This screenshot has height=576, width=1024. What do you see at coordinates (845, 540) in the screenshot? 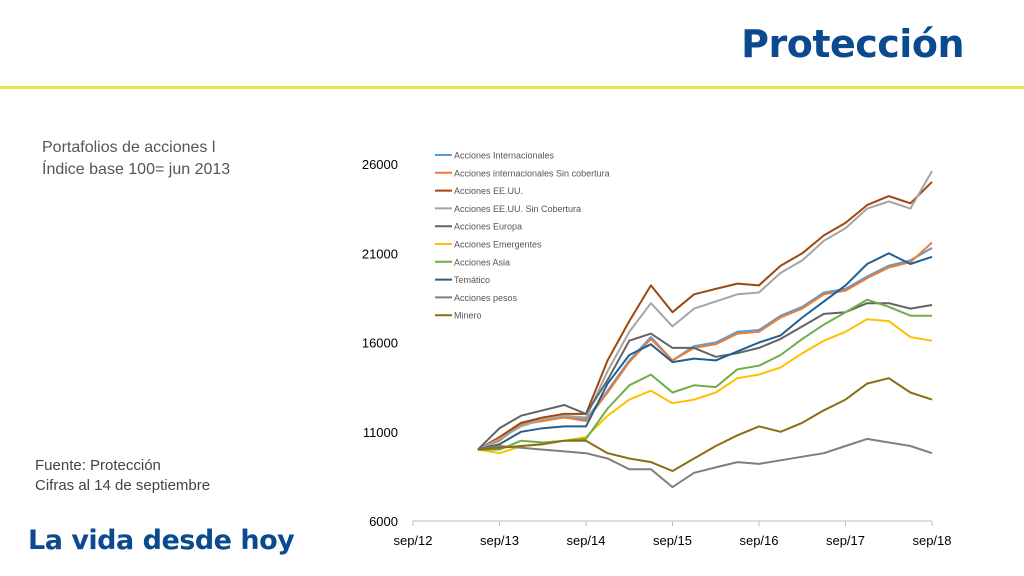
I see `x-tick-label: sep/17` at bounding box center [845, 540].